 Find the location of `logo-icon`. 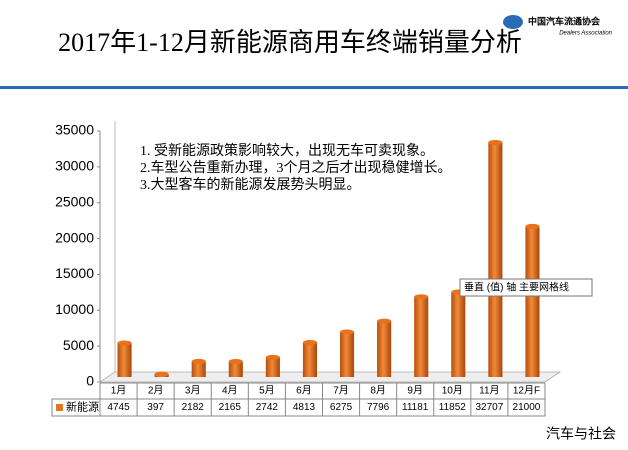

logo-icon is located at coordinates (513, 22).